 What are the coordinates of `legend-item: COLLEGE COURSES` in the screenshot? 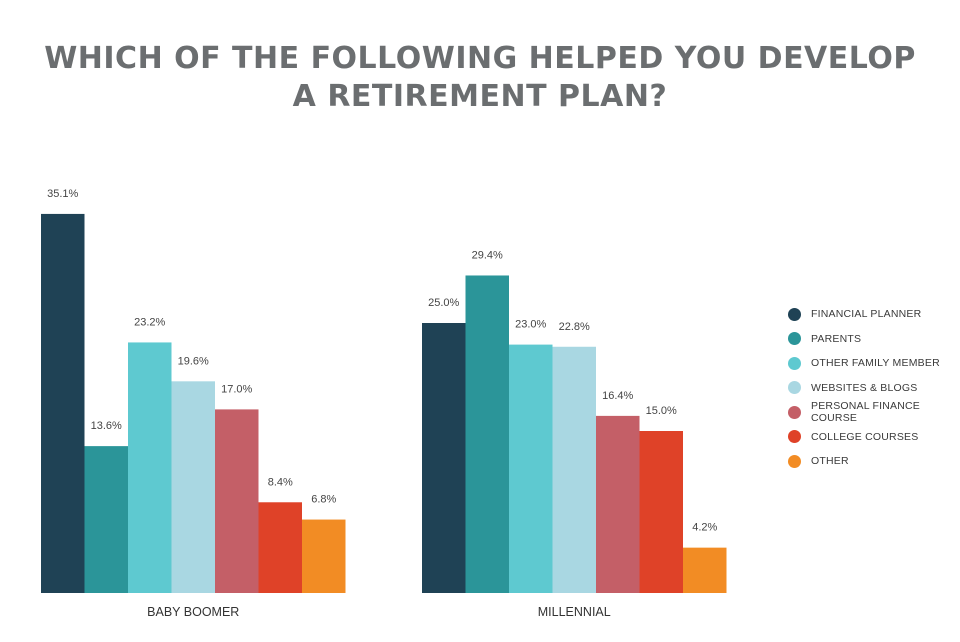 It's located at (874, 437).